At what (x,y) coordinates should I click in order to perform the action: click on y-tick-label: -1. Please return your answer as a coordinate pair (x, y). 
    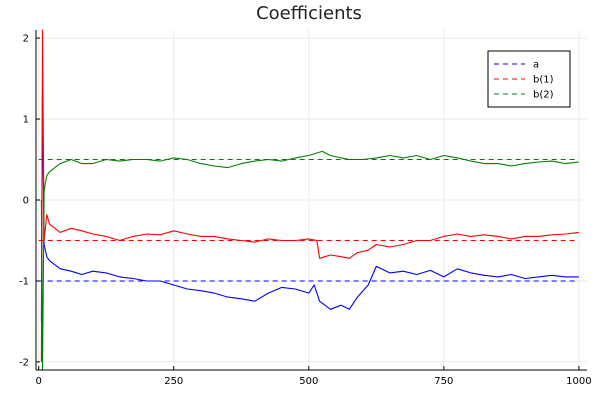
    Looking at the image, I should click on (24, 281).